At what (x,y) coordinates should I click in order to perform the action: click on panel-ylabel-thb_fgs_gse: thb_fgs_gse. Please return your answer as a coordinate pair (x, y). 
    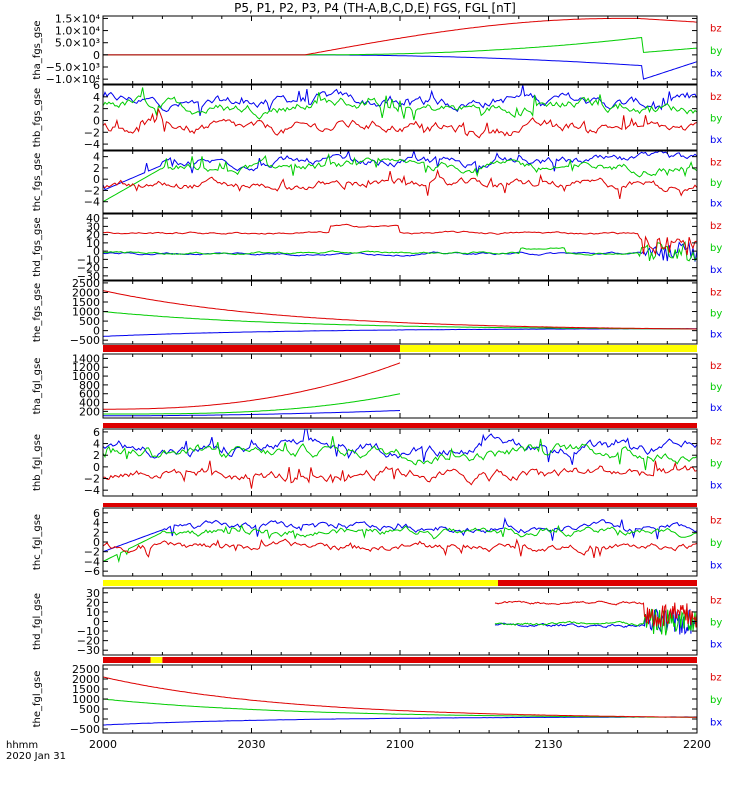
    Looking at the image, I should click on (37, 117).